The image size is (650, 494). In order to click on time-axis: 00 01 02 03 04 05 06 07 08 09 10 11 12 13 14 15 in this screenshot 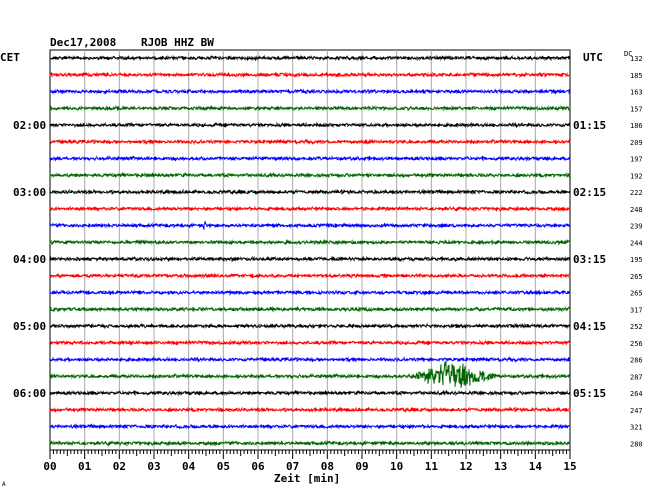, I will do `click(310, 461)`.